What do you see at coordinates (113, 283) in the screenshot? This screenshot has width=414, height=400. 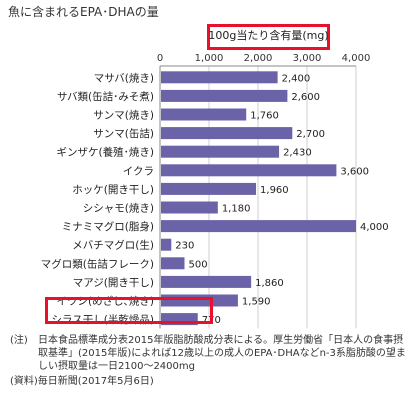 I see `category-label: マアジ(開き干し)` at bounding box center [113, 283].